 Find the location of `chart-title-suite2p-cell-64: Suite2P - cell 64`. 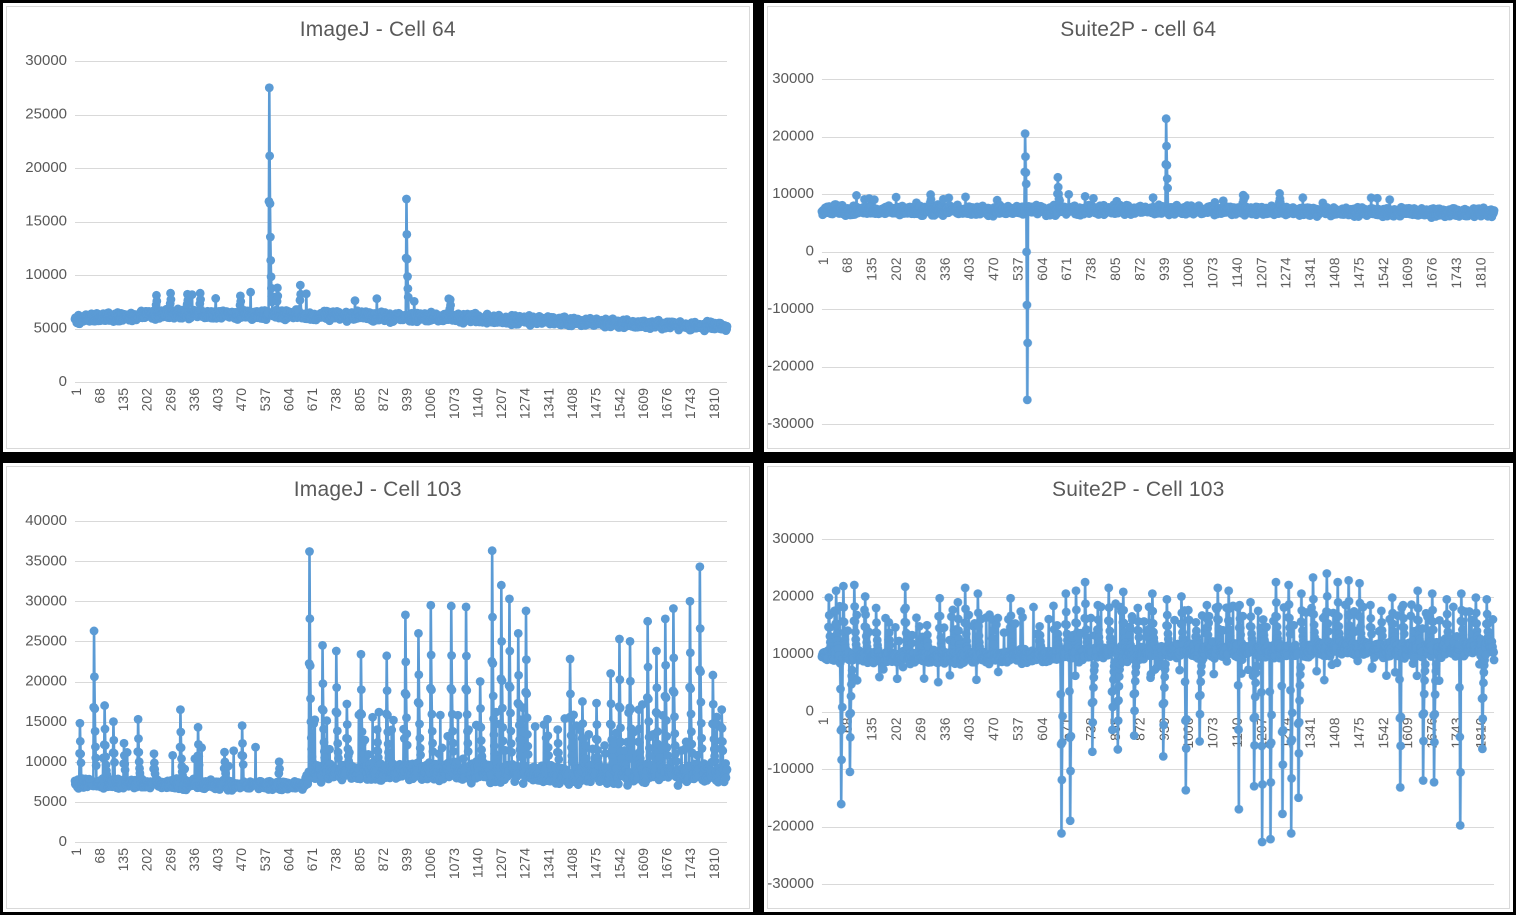

chart-title-suite2p-cell-64: Suite2P - cell 64 is located at coordinates (1138, 29).